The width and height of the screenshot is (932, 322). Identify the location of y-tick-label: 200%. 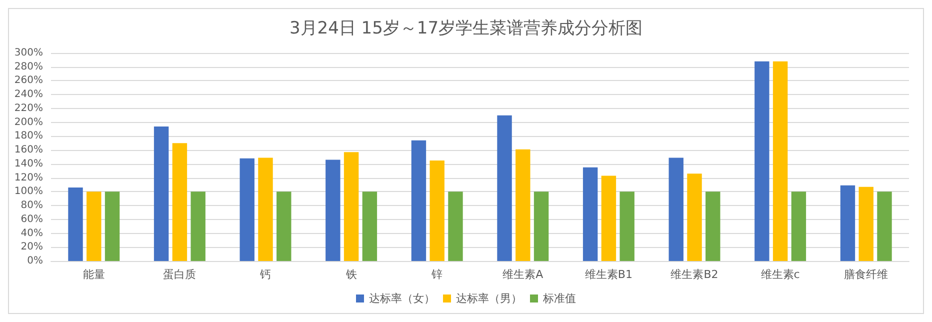
(28, 122).